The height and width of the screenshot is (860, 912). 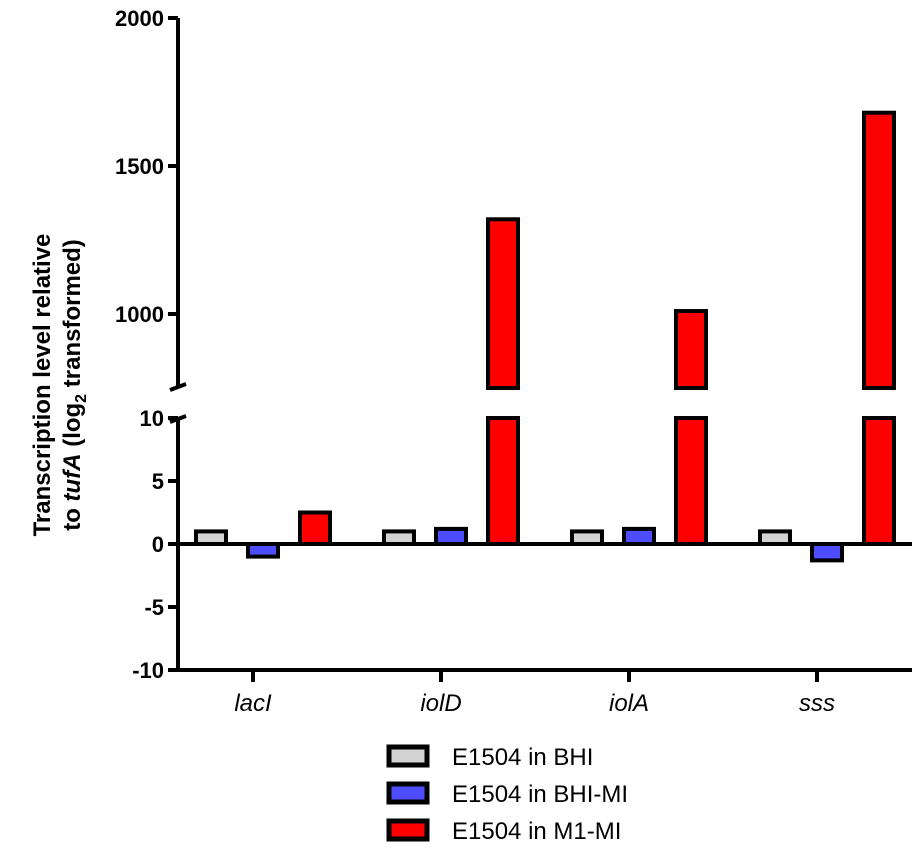 What do you see at coordinates (440, 703) in the screenshot?
I see `x-tick-label: iolD` at bounding box center [440, 703].